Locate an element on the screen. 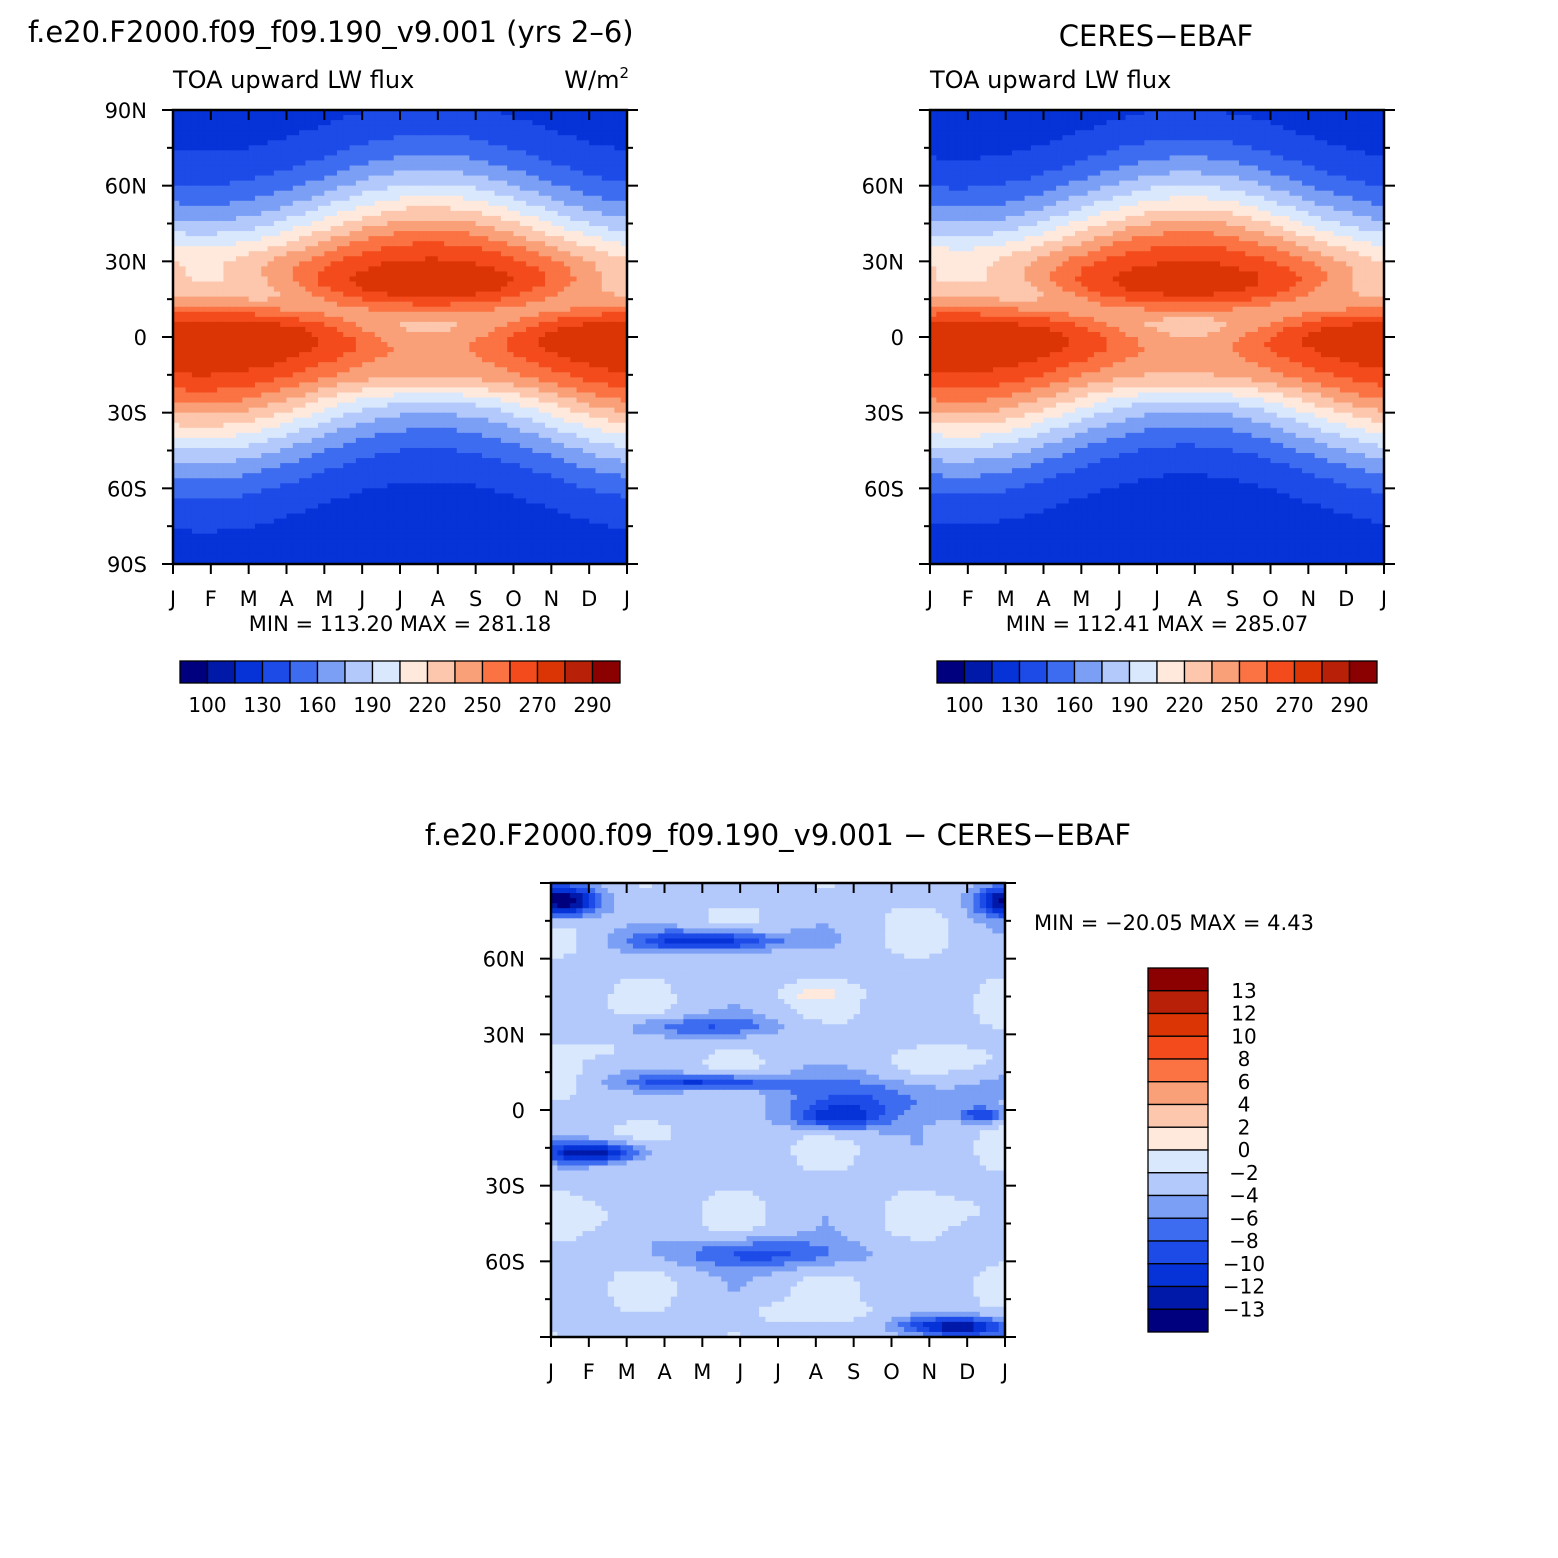  panel-a-colorbar-label: 250 is located at coordinates (482, 705).